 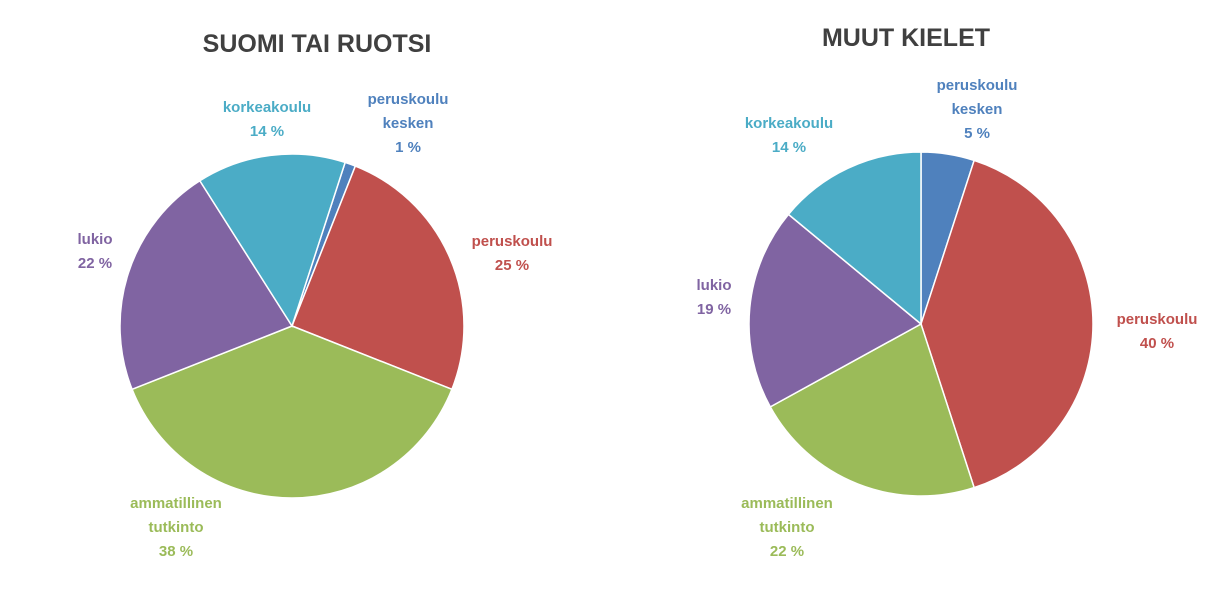 I want to click on slice-value: 38 %, so click(x=176, y=551).